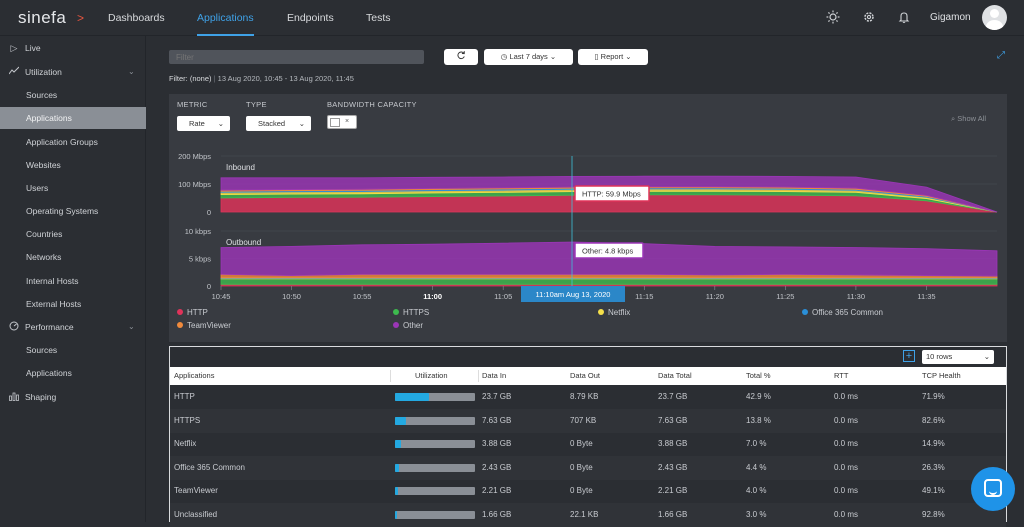  Describe the element at coordinates (73, 118) in the screenshot. I see `sidebar-item-applications: Applications` at that location.